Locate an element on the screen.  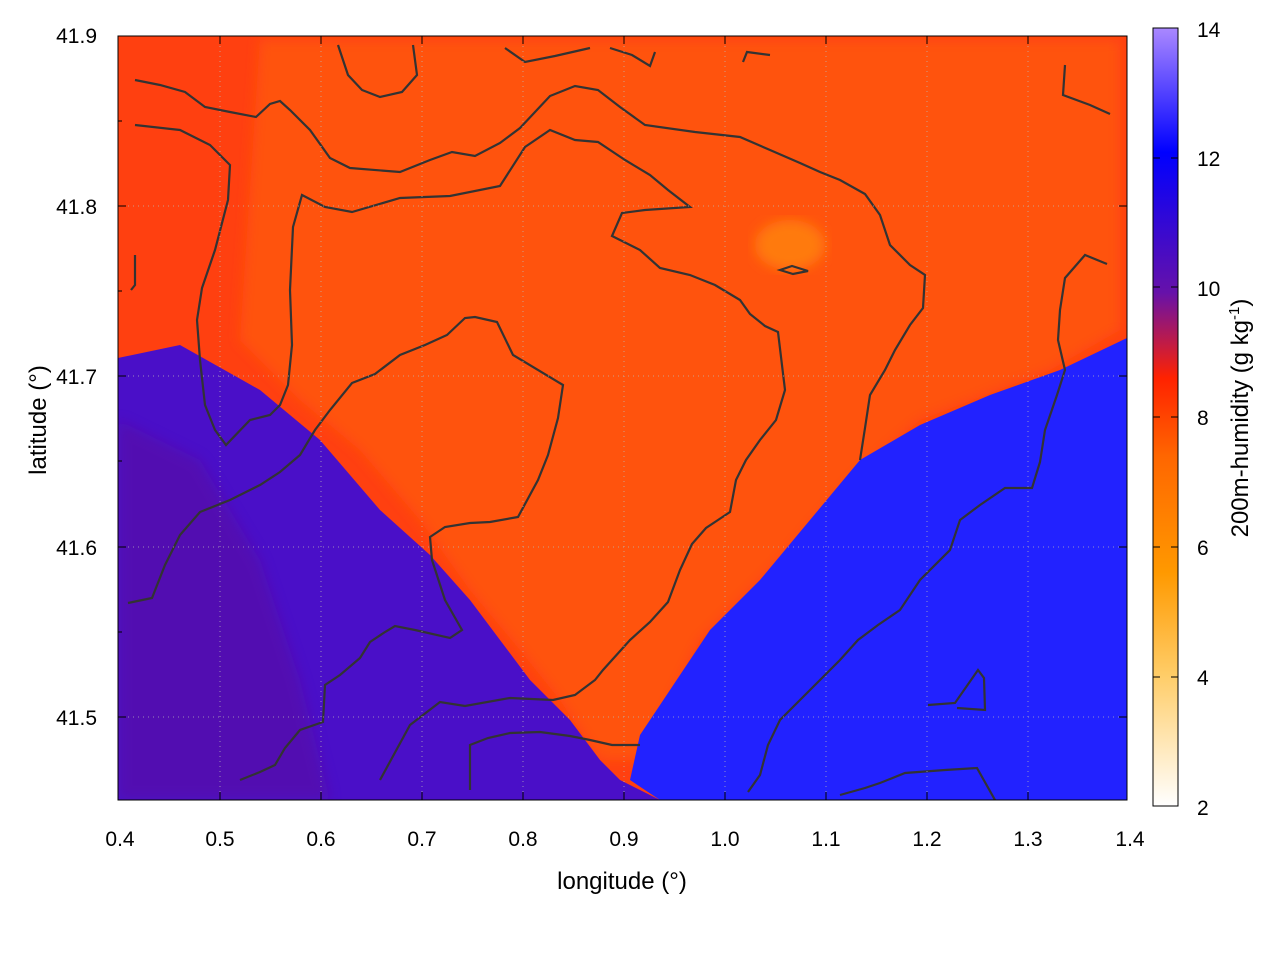
y-tick-labels: 41.5 41.6 41.7 41.8 41.9 is located at coordinates (76, 377).